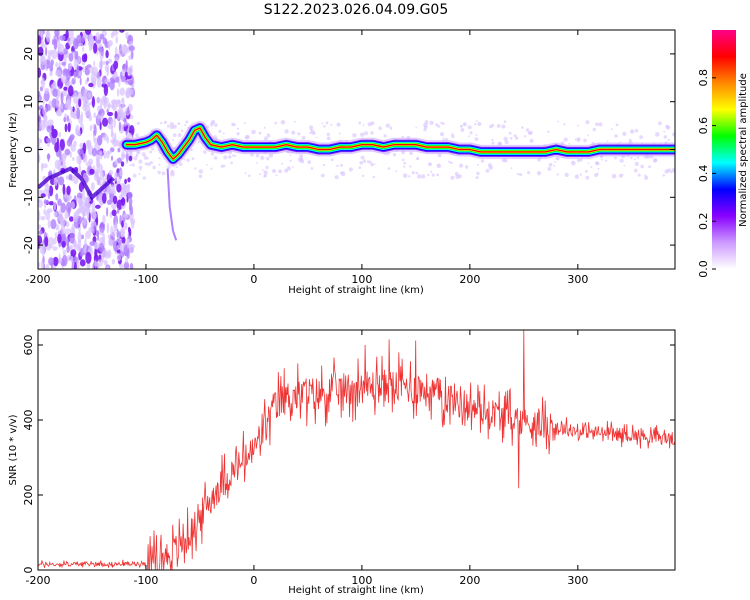  I want to click on figure-title: S122.2023.026.04.09.G05, so click(356, 10).